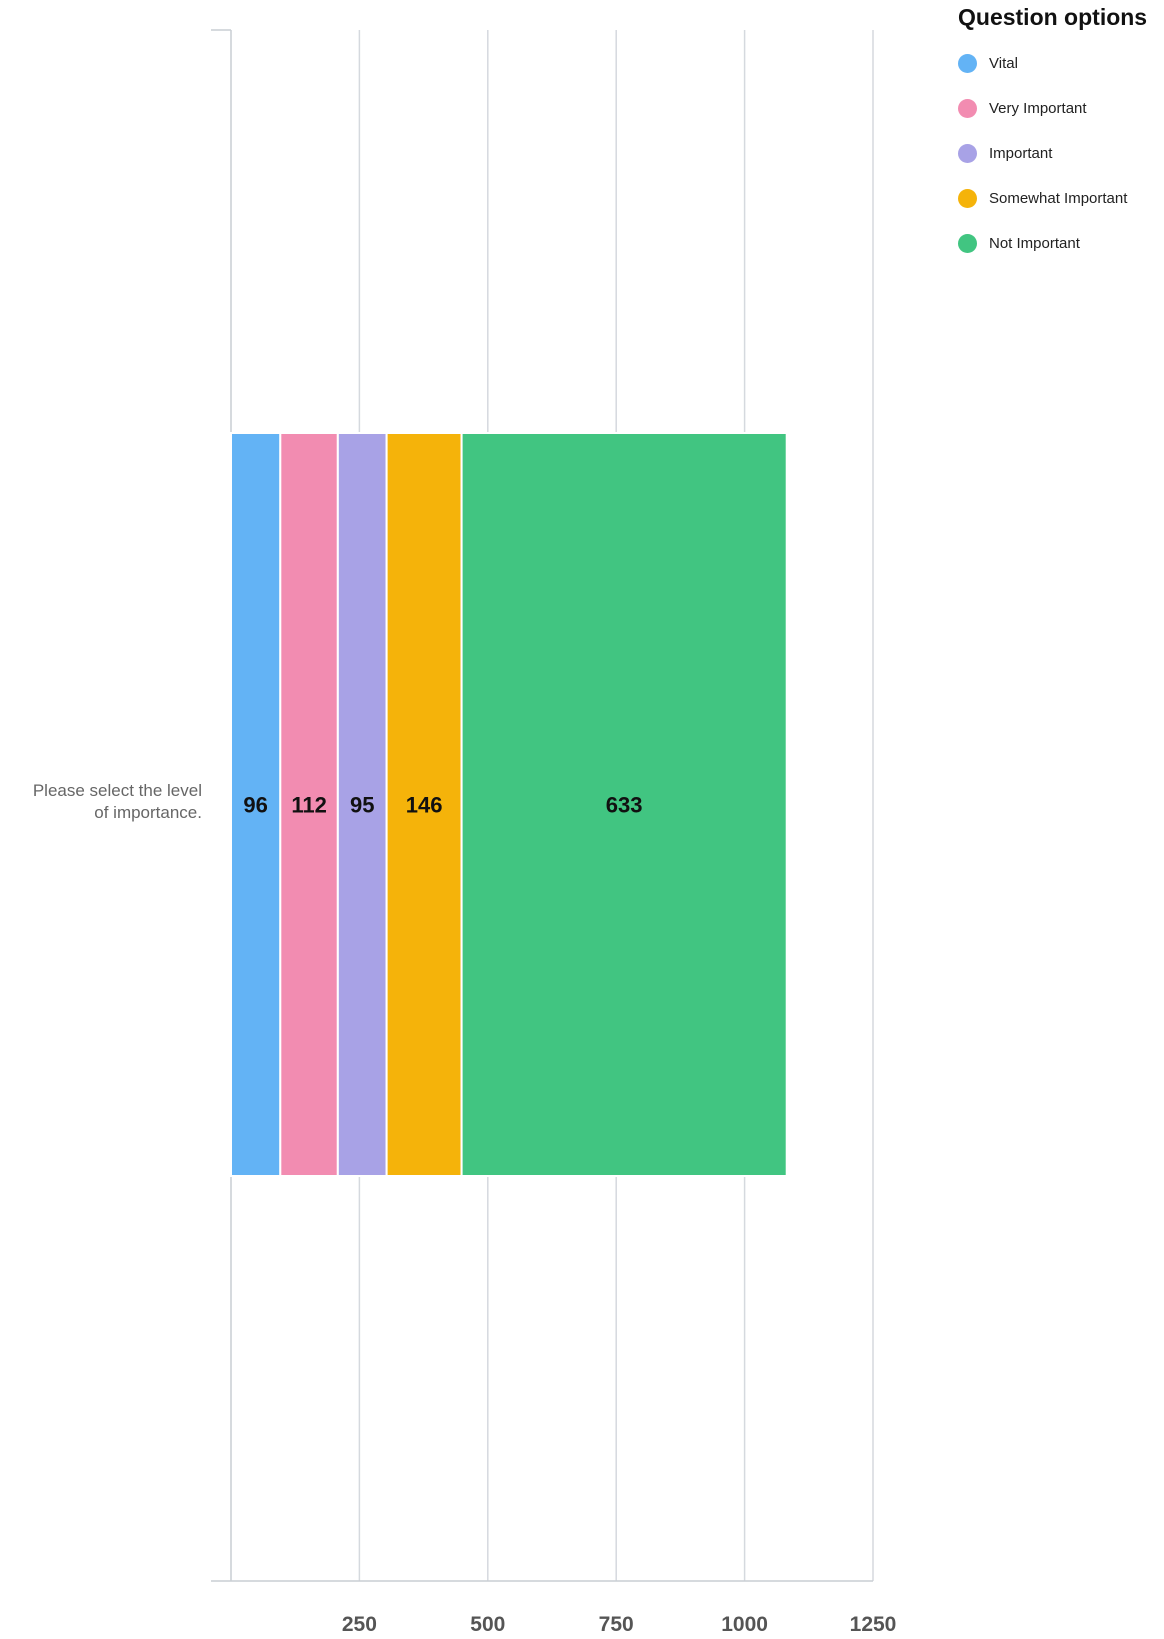 The image size is (1164, 1639). Describe the element at coordinates (1021, 153) in the screenshot. I see `legend-label: Important` at that location.